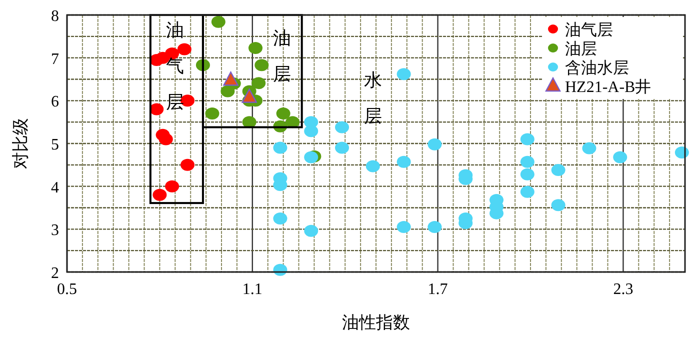 The image size is (700, 343). Describe the element at coordinates (608, 87) in the screenshot. I see `legend-label: HZ21-A-B井` at that location.